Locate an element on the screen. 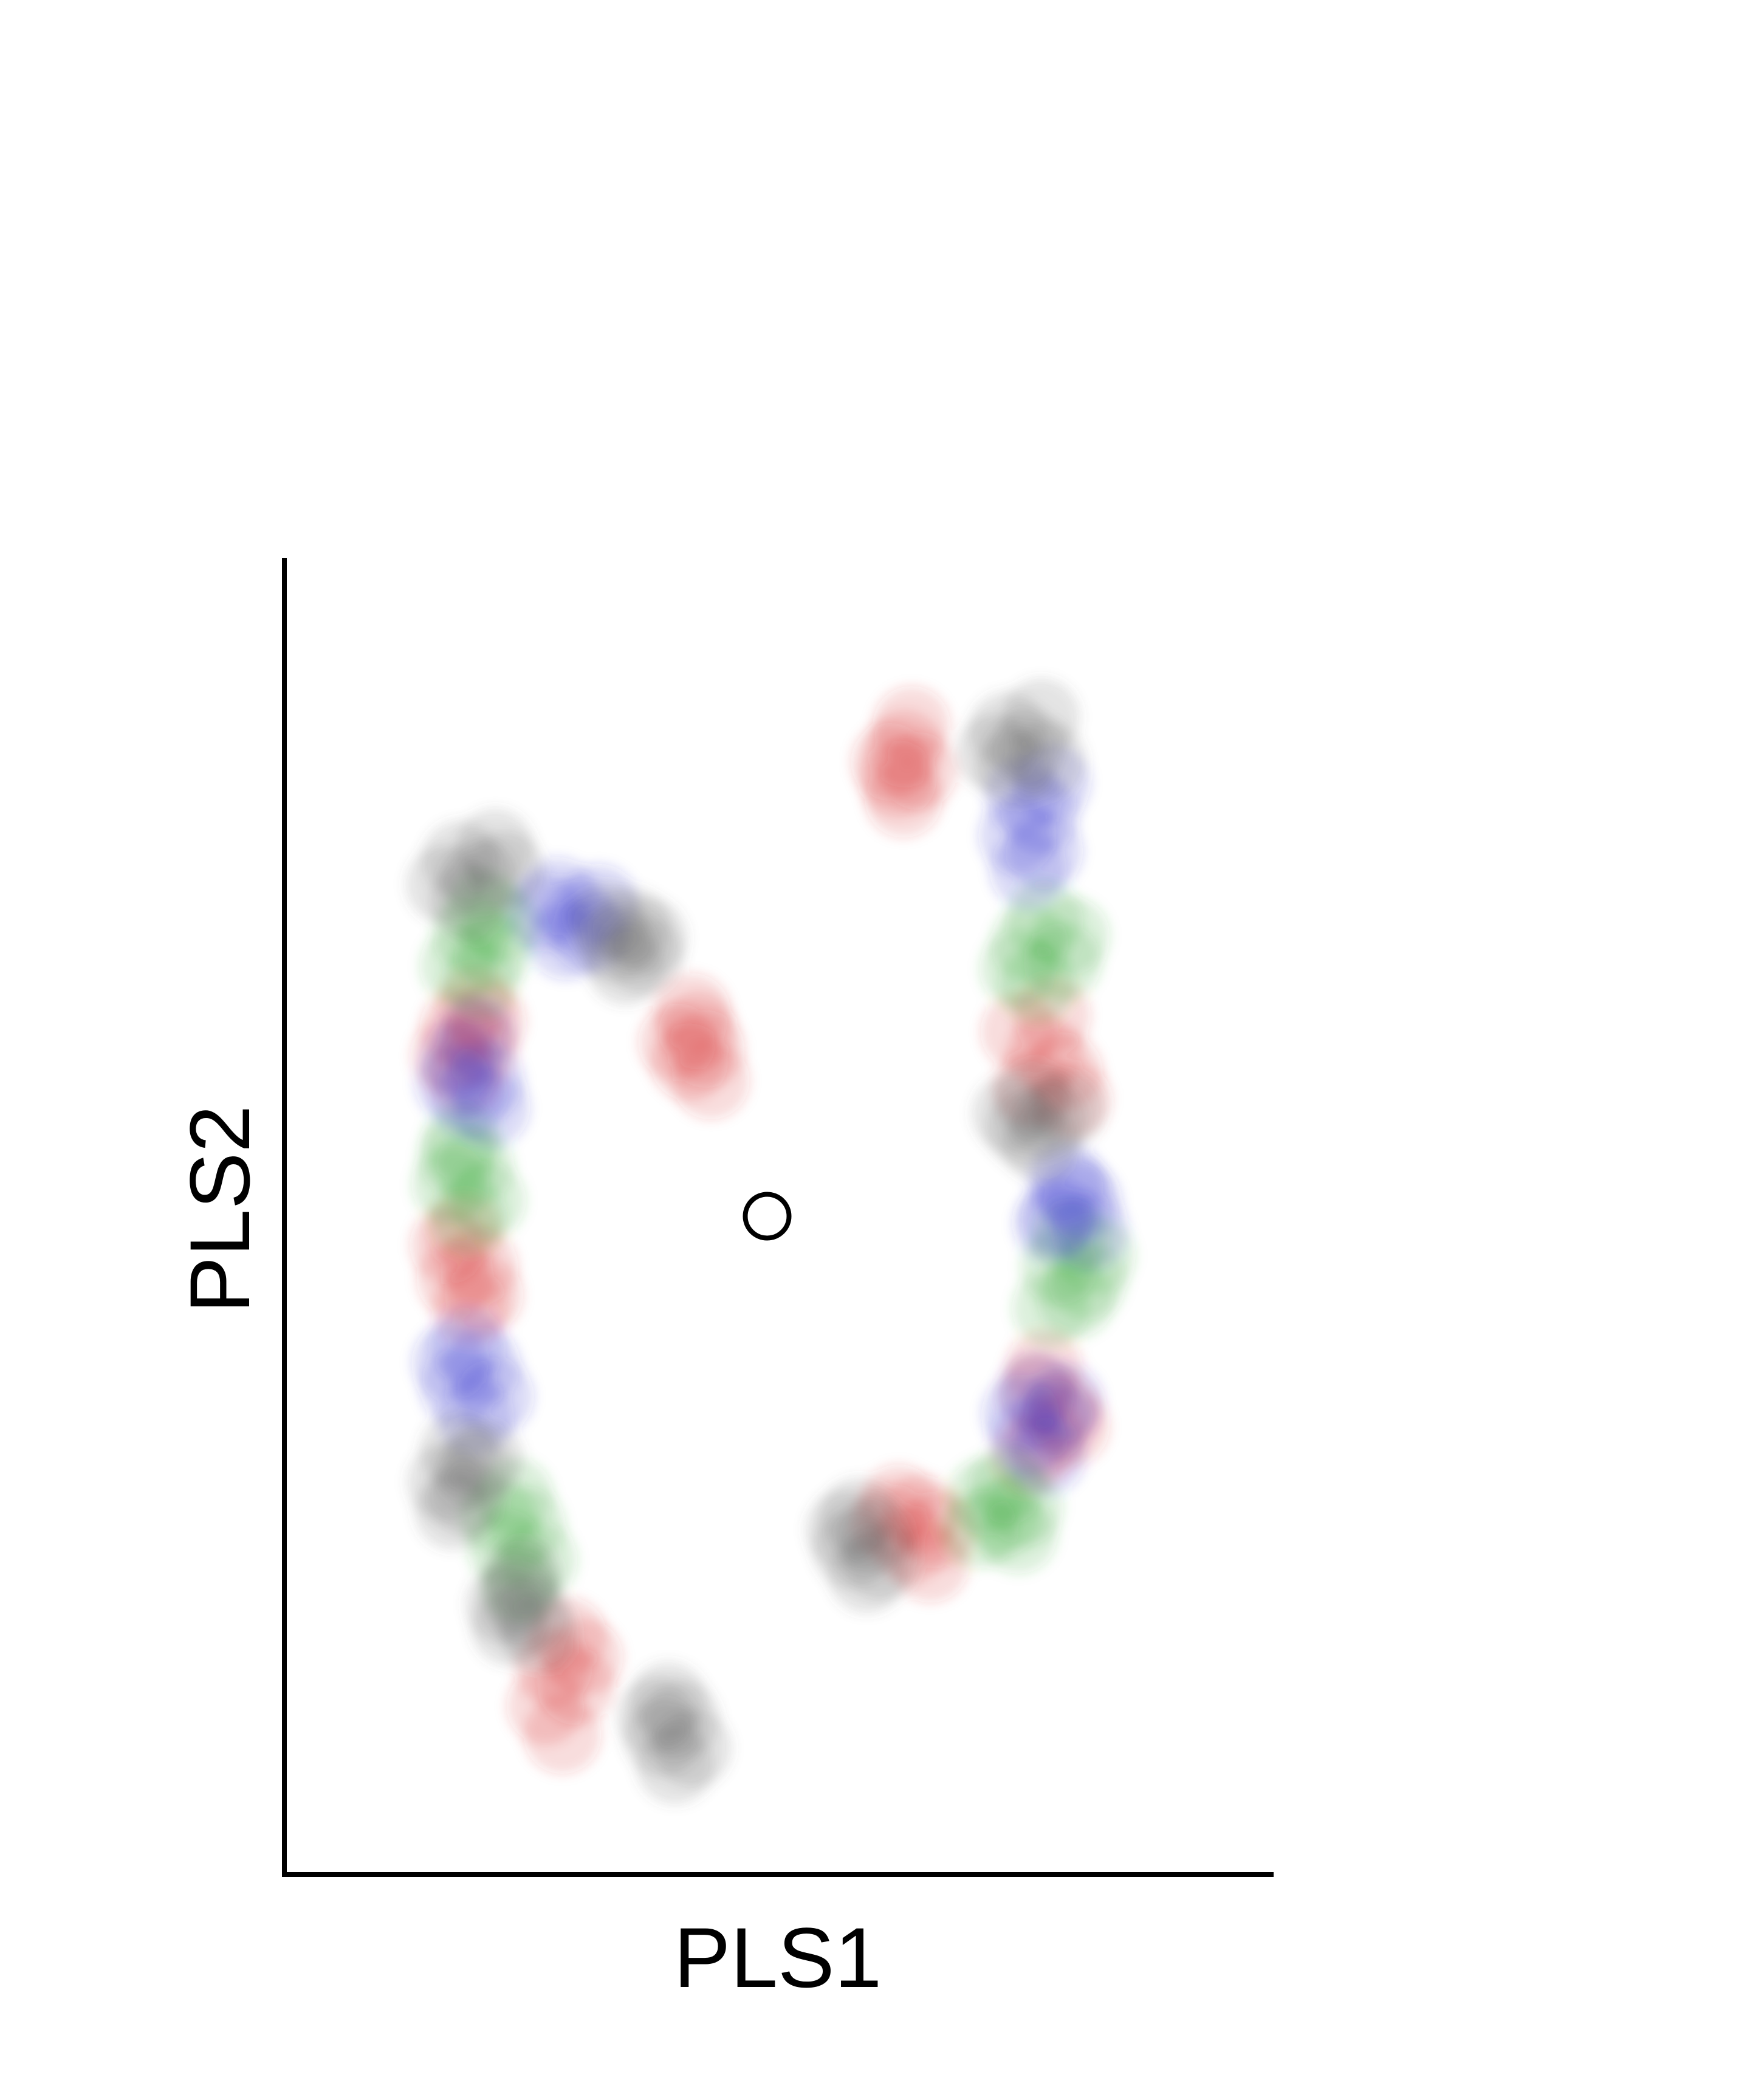 Image resolution: width=1750 pixels, height=2100 pixels. data-point-s2-p22 is located at coordinates (1028, 870).